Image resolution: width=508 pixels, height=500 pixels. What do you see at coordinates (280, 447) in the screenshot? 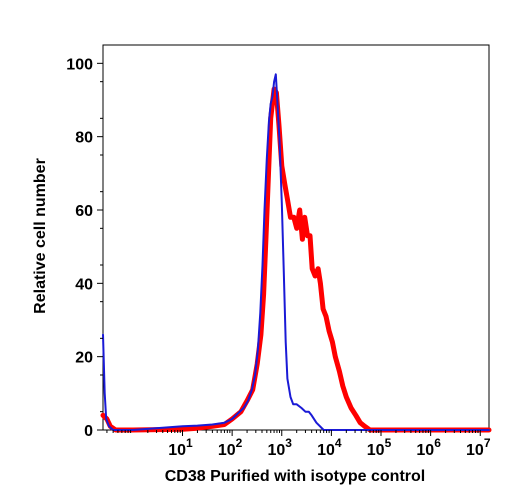
I see `x-tick-label: 10³` at bounding box center [280, 447].